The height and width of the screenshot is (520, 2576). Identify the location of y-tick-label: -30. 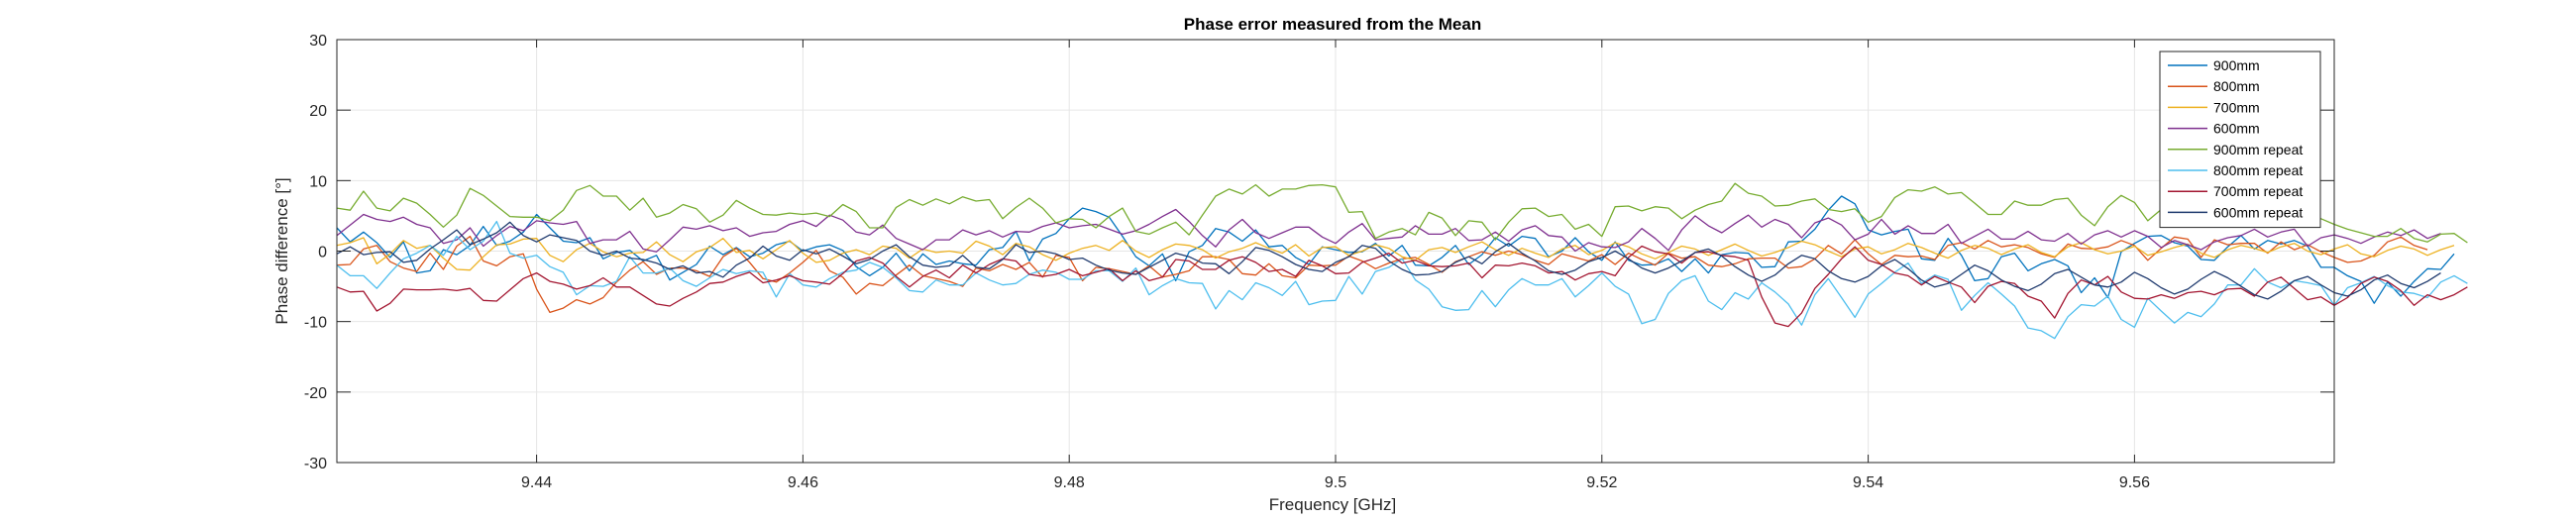
(315, 464).